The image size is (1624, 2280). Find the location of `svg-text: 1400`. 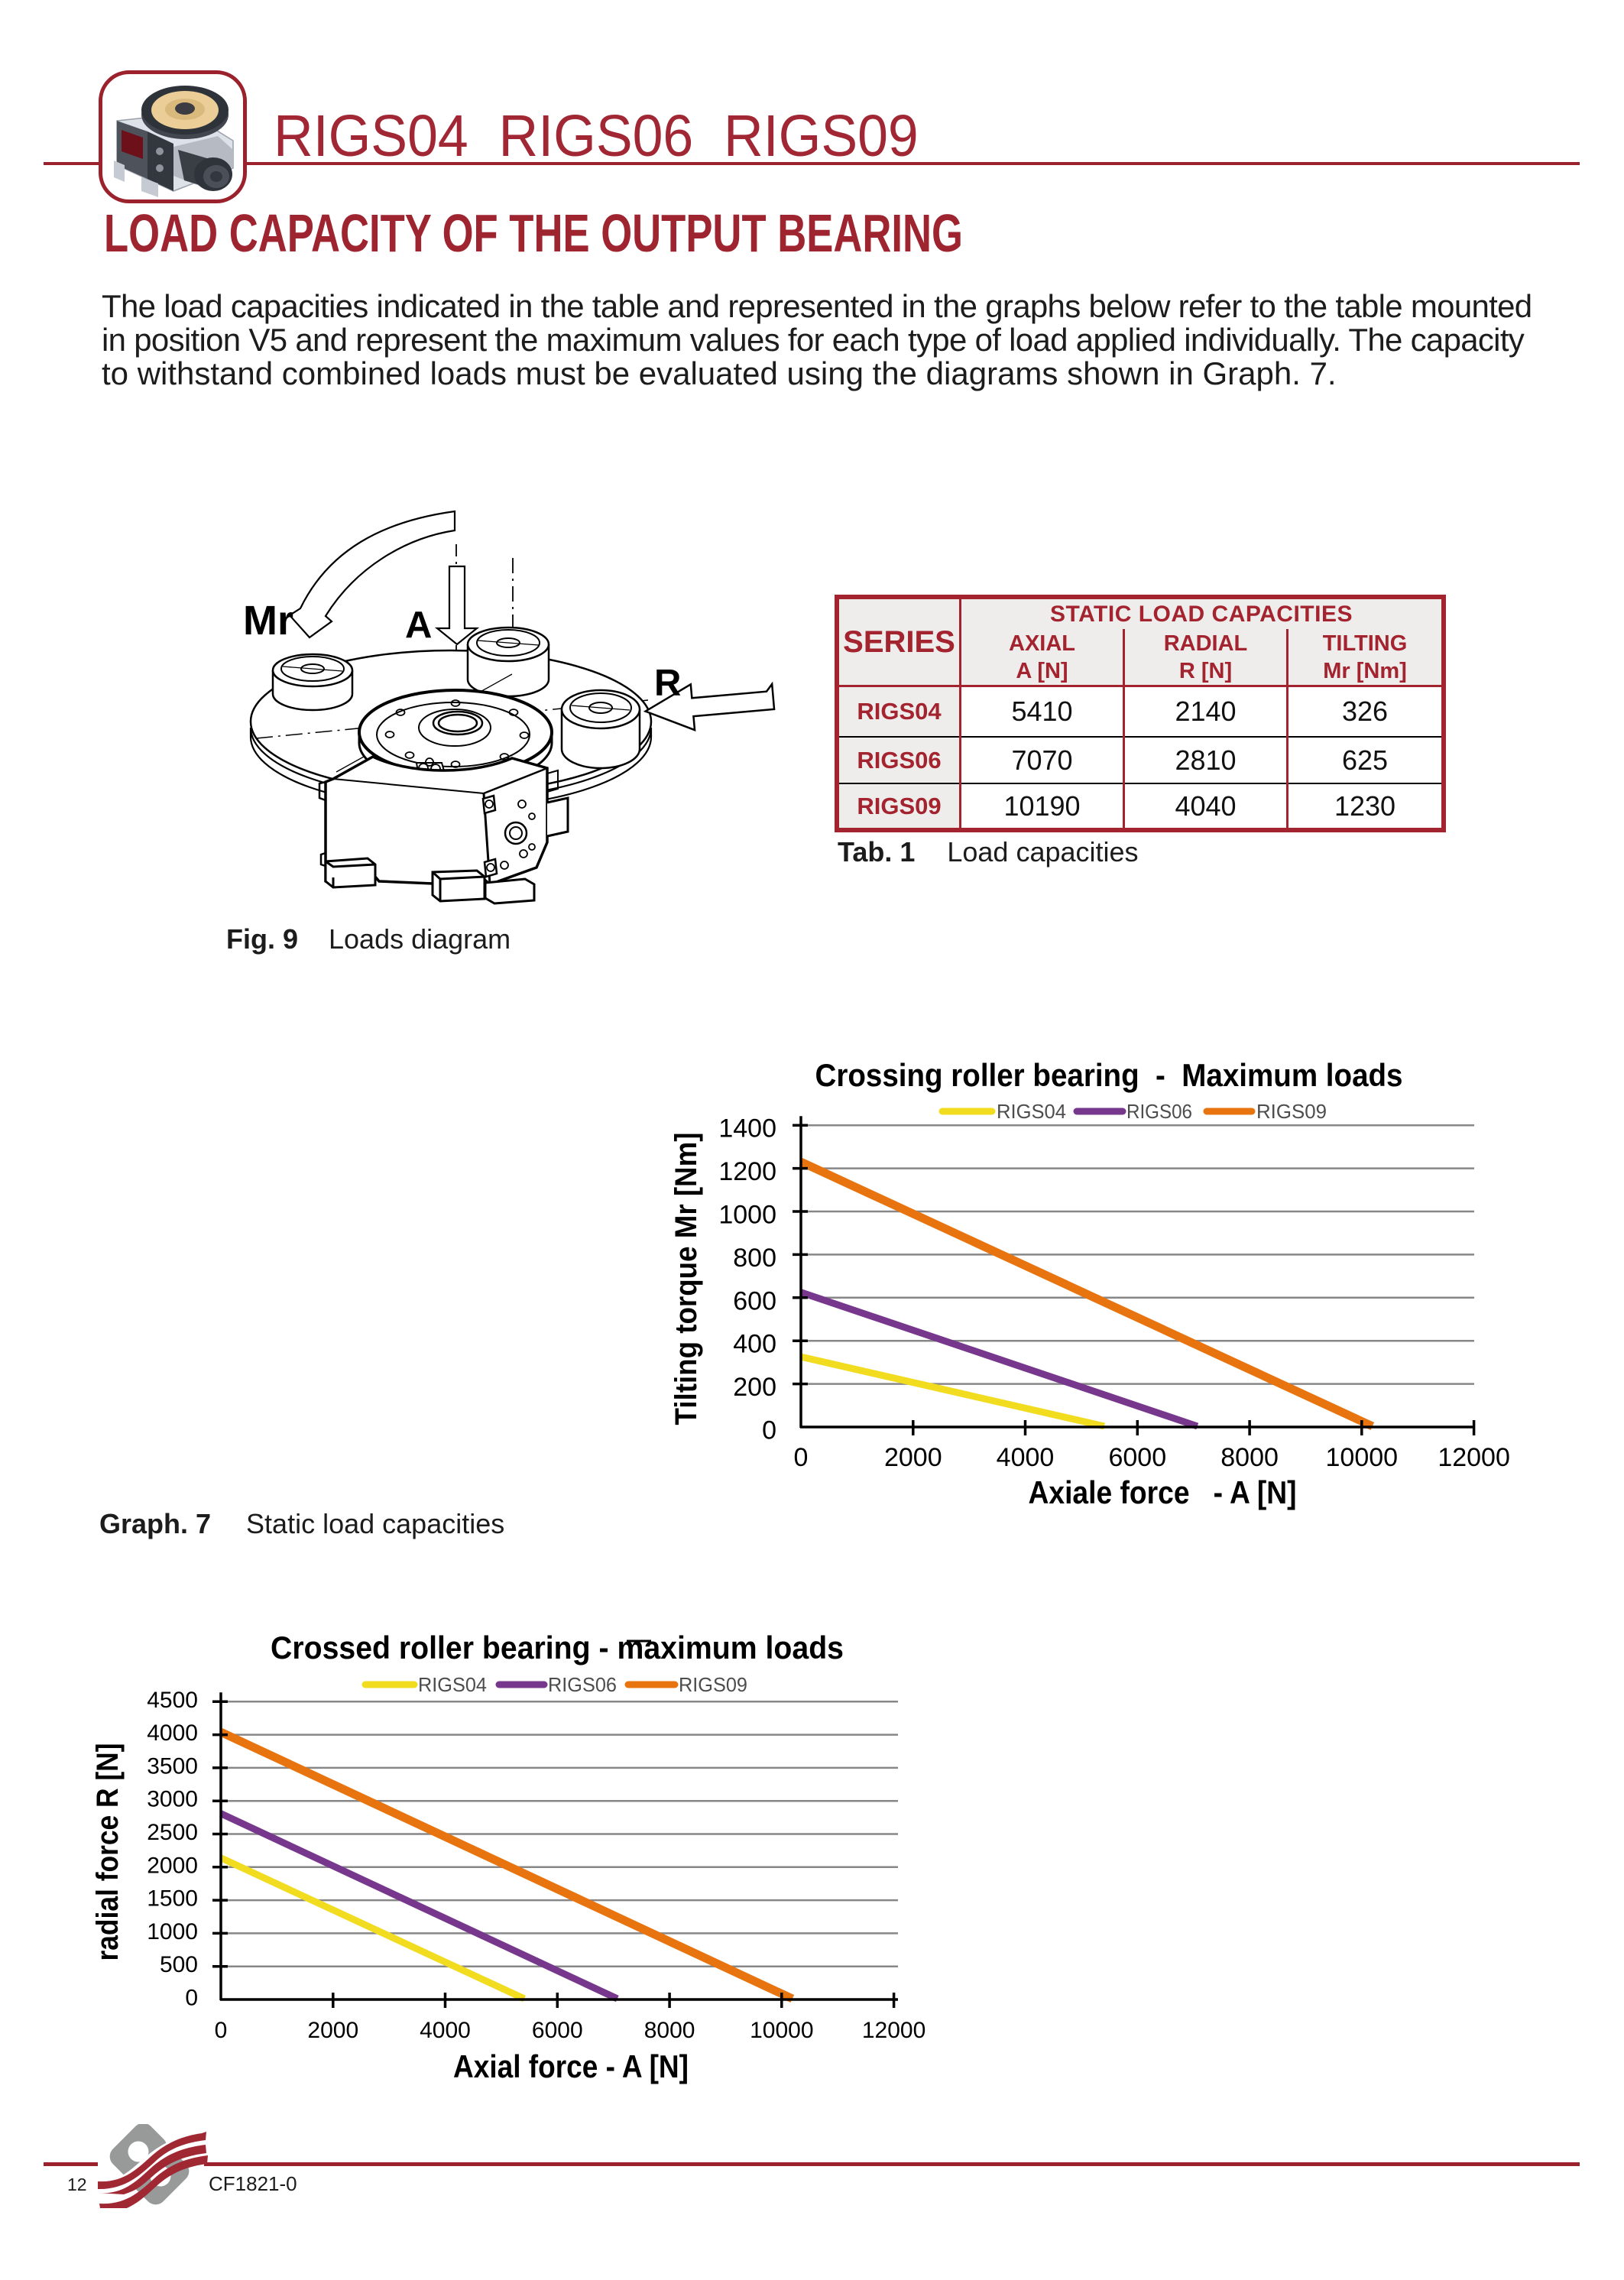

svg-text: 1400 is located at coordinates (747, 1128).